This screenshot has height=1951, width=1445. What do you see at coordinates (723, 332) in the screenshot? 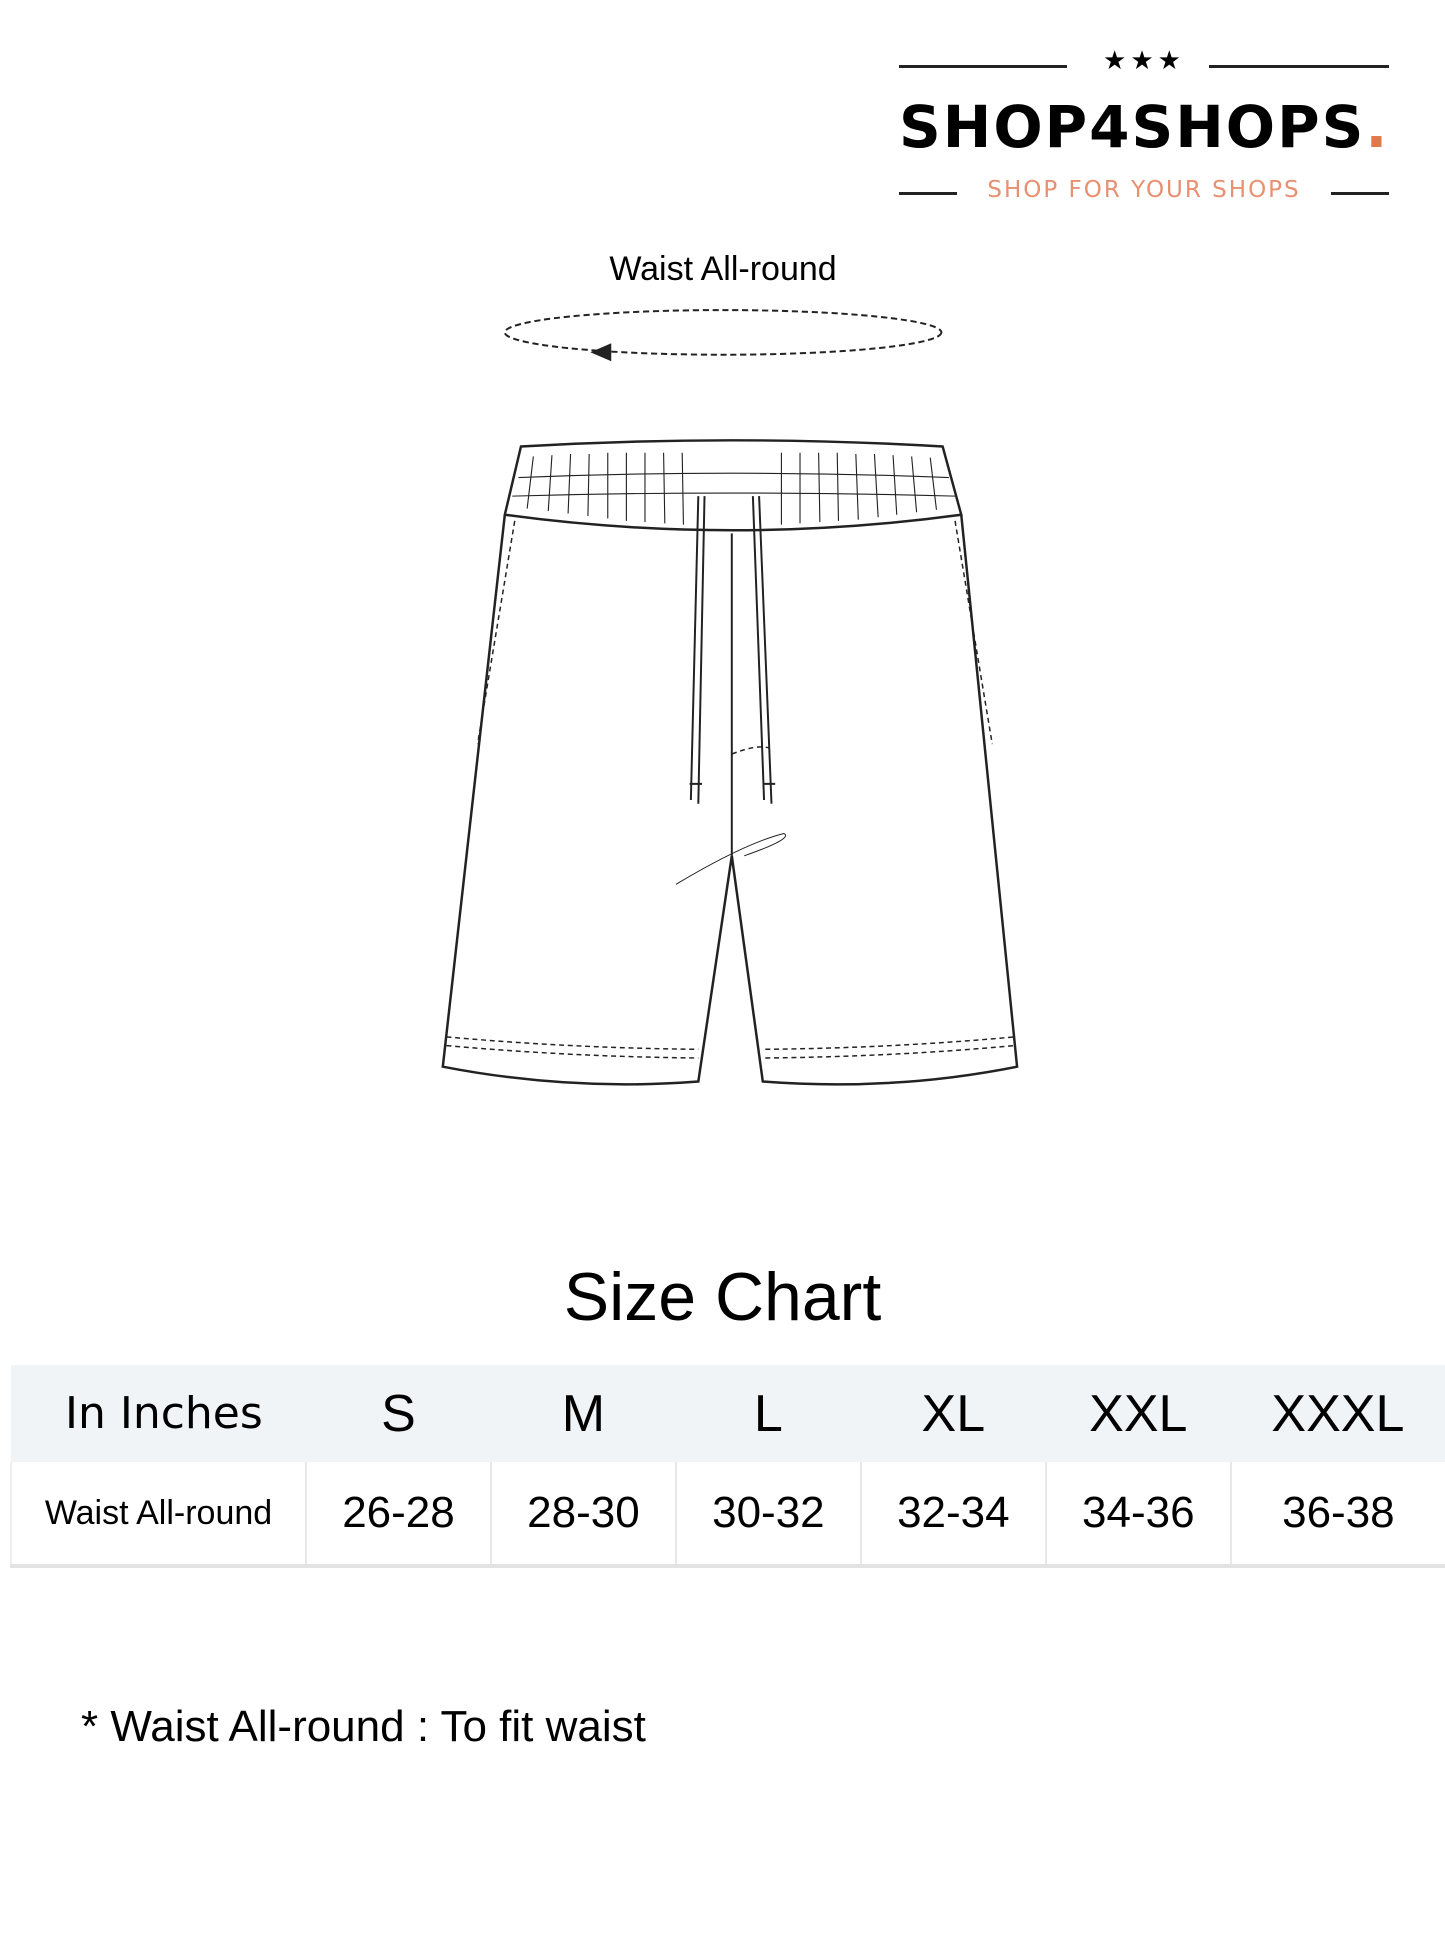
I see `waist-measure-ellipse` at bounding box center [723, 332].